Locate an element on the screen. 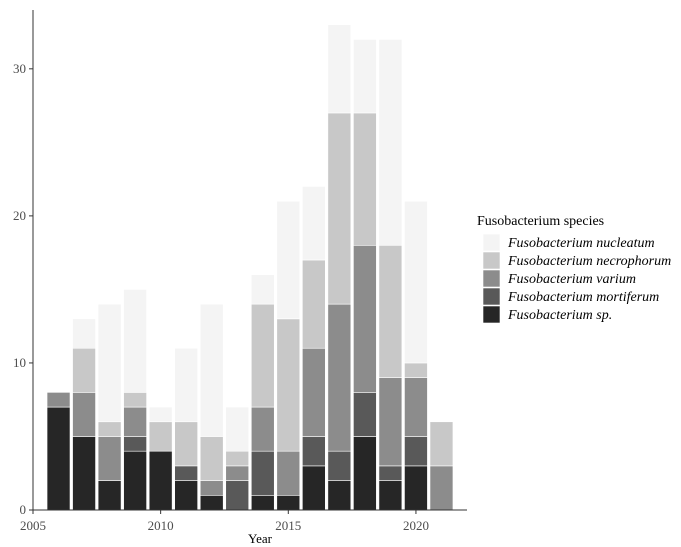  legend-label: Fusobacterium nucleatum is located at coordinates (581, 243).